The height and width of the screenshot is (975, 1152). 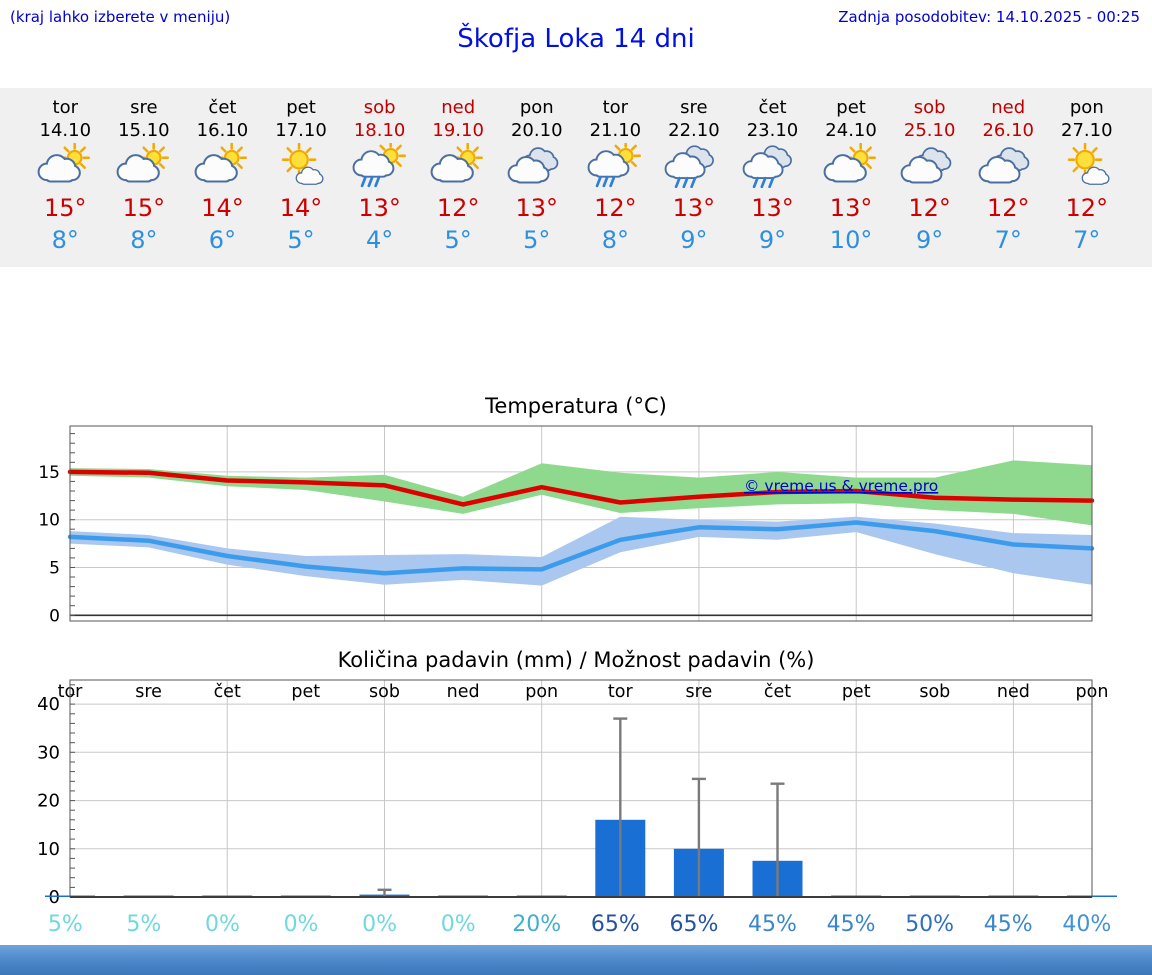 I want to click on spacer, so click(x=576, y=636).